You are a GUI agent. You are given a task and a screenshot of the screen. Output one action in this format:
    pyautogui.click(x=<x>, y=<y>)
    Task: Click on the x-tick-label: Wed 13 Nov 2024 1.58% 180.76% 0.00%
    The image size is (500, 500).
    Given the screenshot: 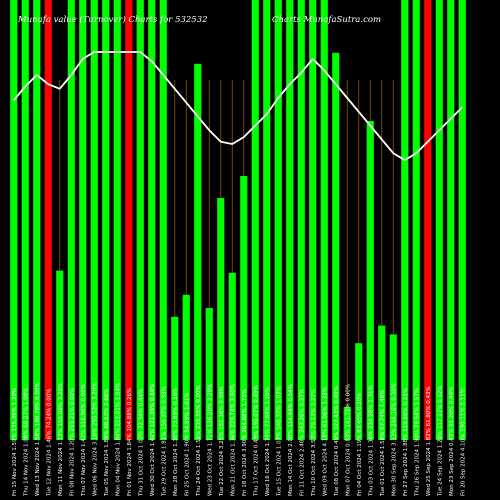 What is the action you would take?
    pyautogui.click(x=38, y=439)
    